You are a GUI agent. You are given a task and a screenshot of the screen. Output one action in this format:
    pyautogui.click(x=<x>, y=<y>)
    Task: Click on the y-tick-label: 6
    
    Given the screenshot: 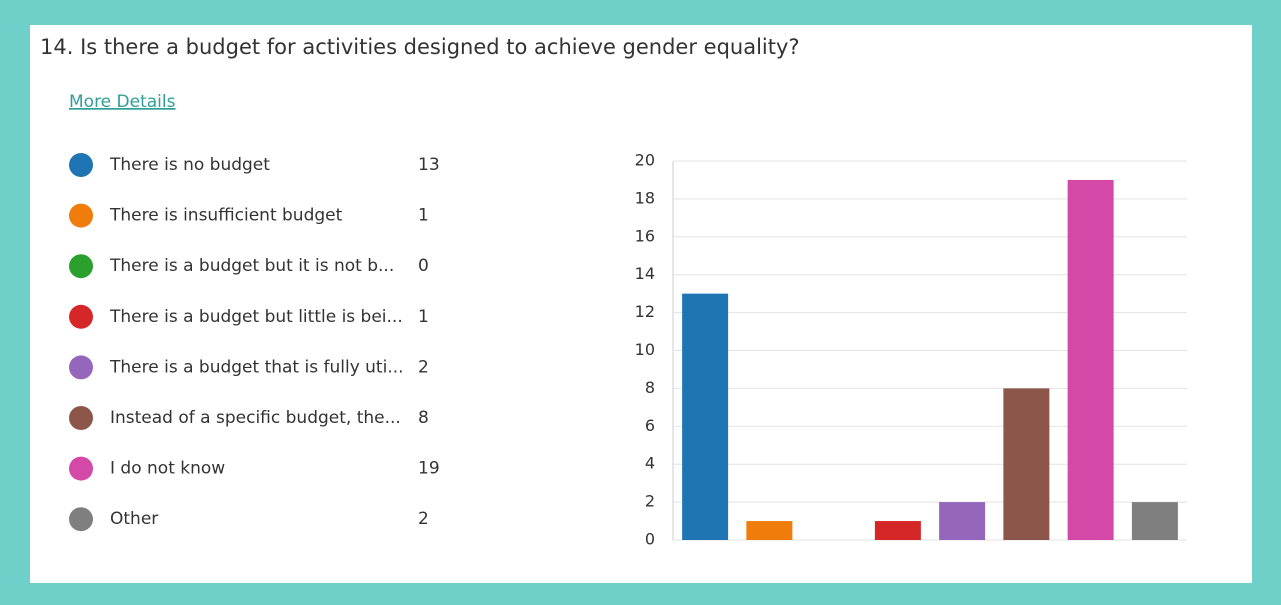 What is the action you would take?
    pyautogui.click(x=650, y=425)
    